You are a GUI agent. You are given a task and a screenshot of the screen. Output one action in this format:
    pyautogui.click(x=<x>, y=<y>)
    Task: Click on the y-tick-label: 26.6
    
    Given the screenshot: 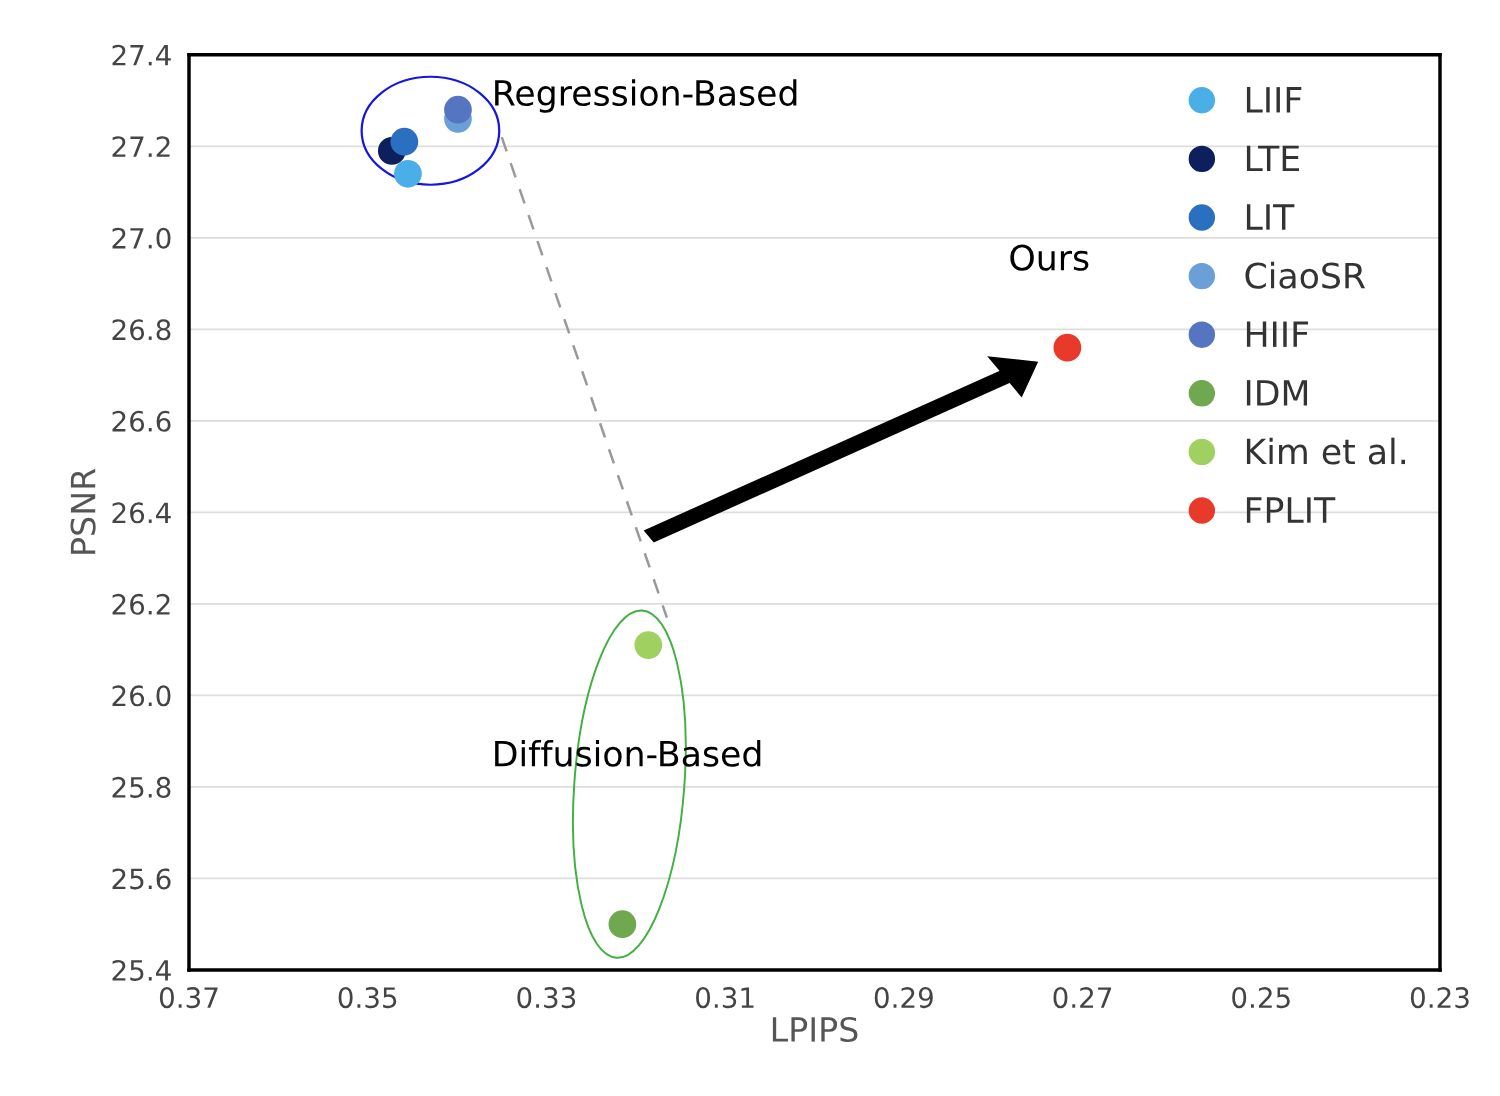 What is the action you would take?
    pyautogui.click(x=141, y=421)
    